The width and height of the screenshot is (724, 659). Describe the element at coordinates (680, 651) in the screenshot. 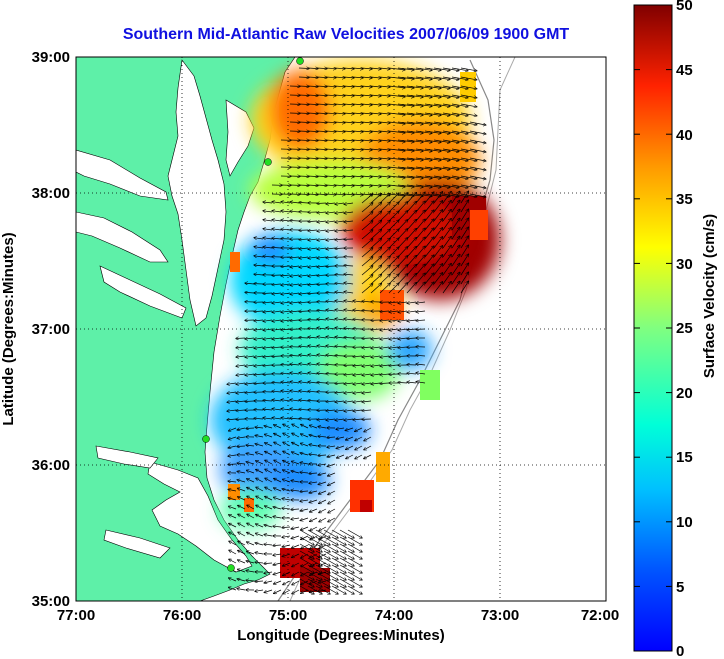

I see `colorbar-tick: 0` at that location.